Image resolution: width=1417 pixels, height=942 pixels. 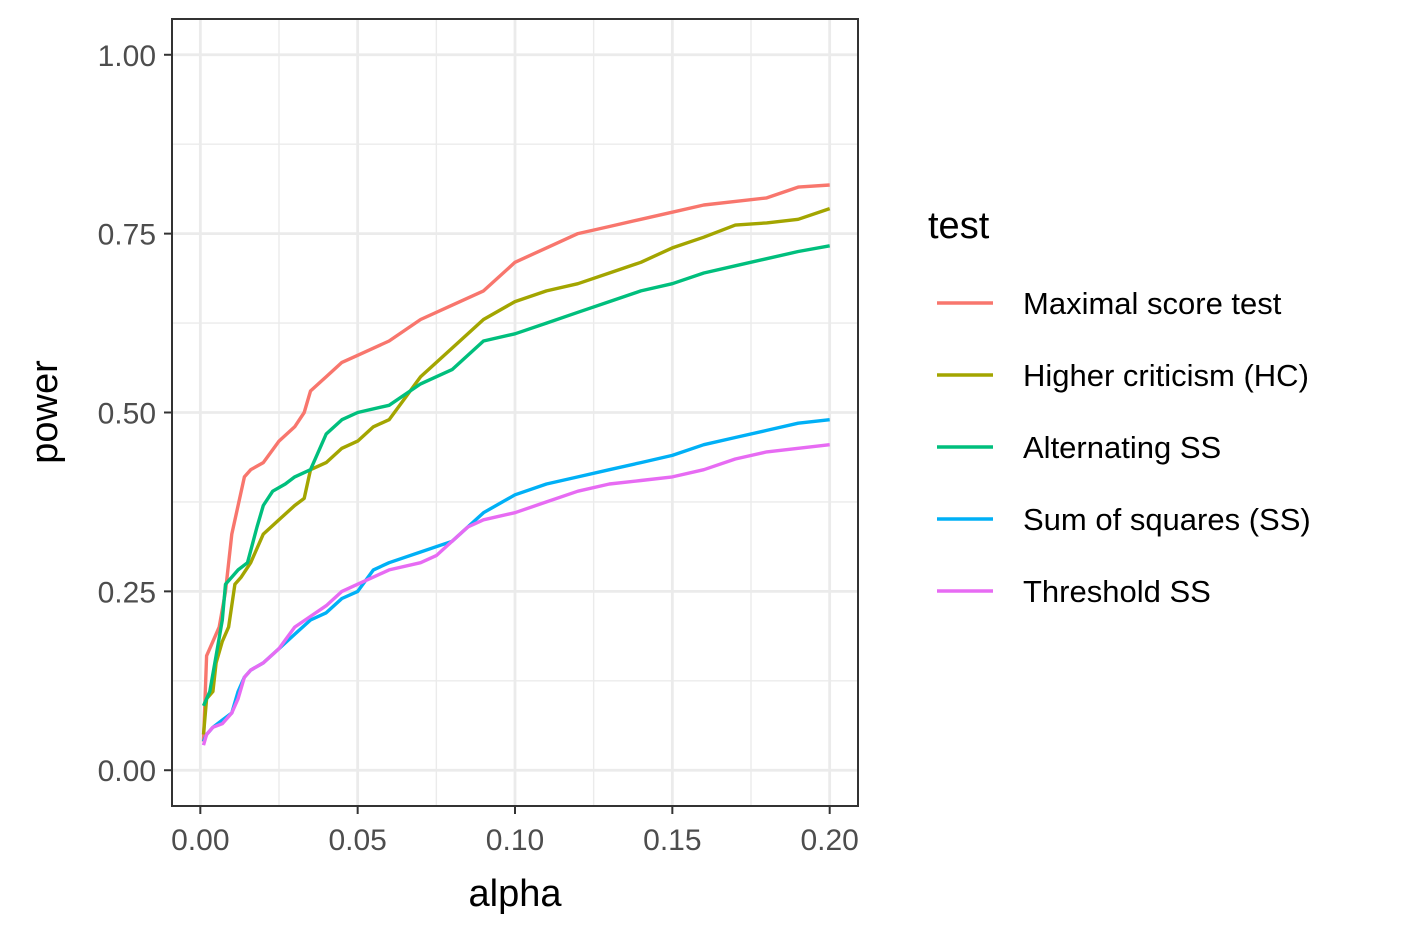 What do you see at coordinates (515, 594) in the screenshot?
I see `series-line` at bounding box center [515, 594].